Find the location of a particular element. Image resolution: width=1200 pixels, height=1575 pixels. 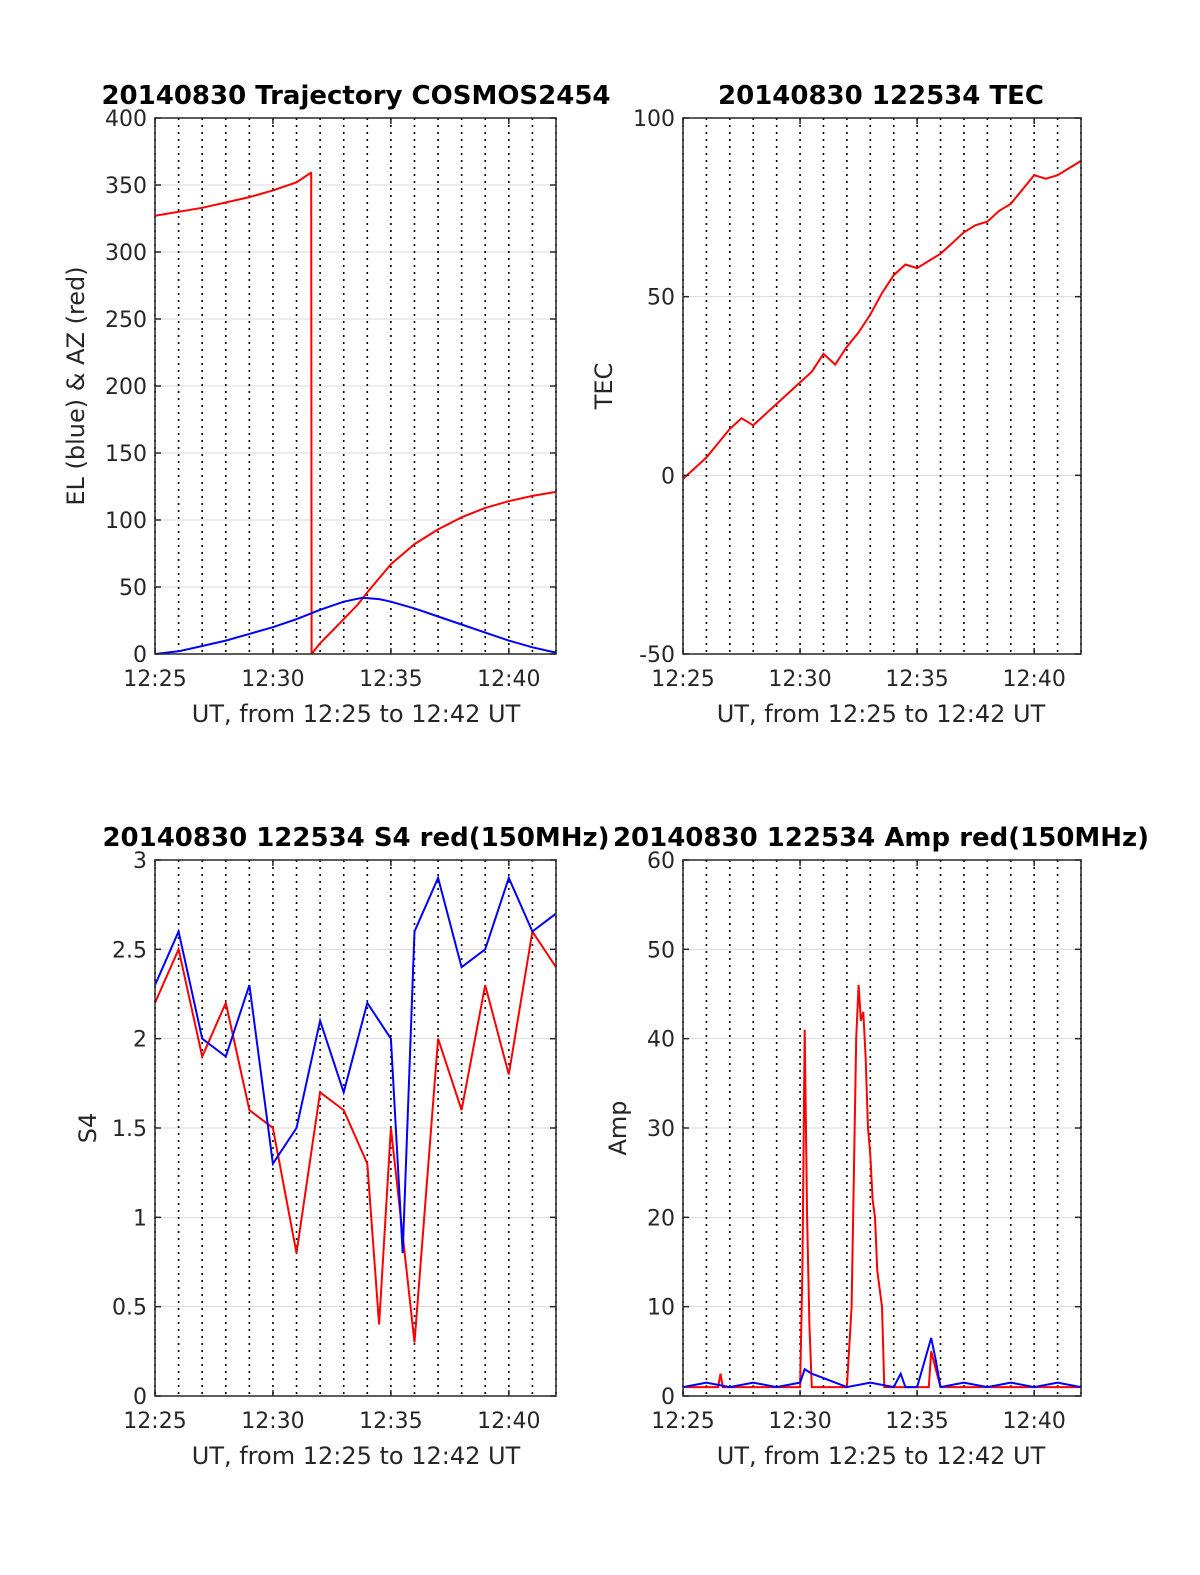

y-tick-label: 2 is located at coordinates (140, 1040).